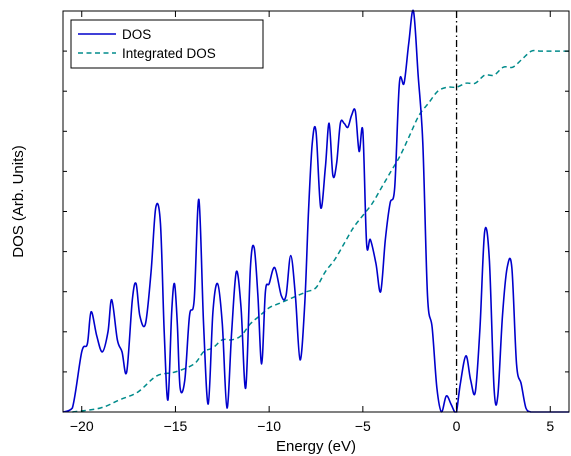 Image resolution: width=571 pixels, height=456 pixels. I want to click on legend-box, so click(167, 44).